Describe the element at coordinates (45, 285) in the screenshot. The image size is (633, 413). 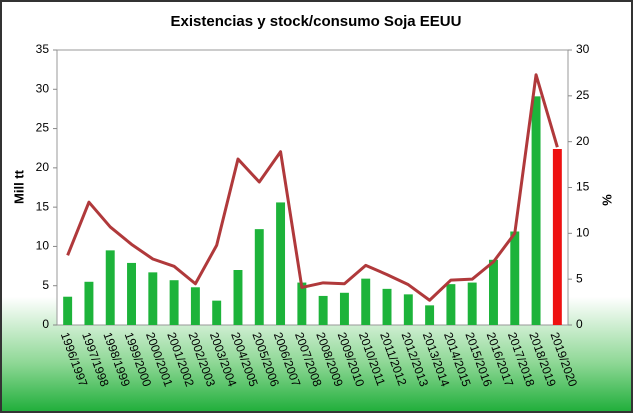
I see `y-tick-label: 5` at that location.